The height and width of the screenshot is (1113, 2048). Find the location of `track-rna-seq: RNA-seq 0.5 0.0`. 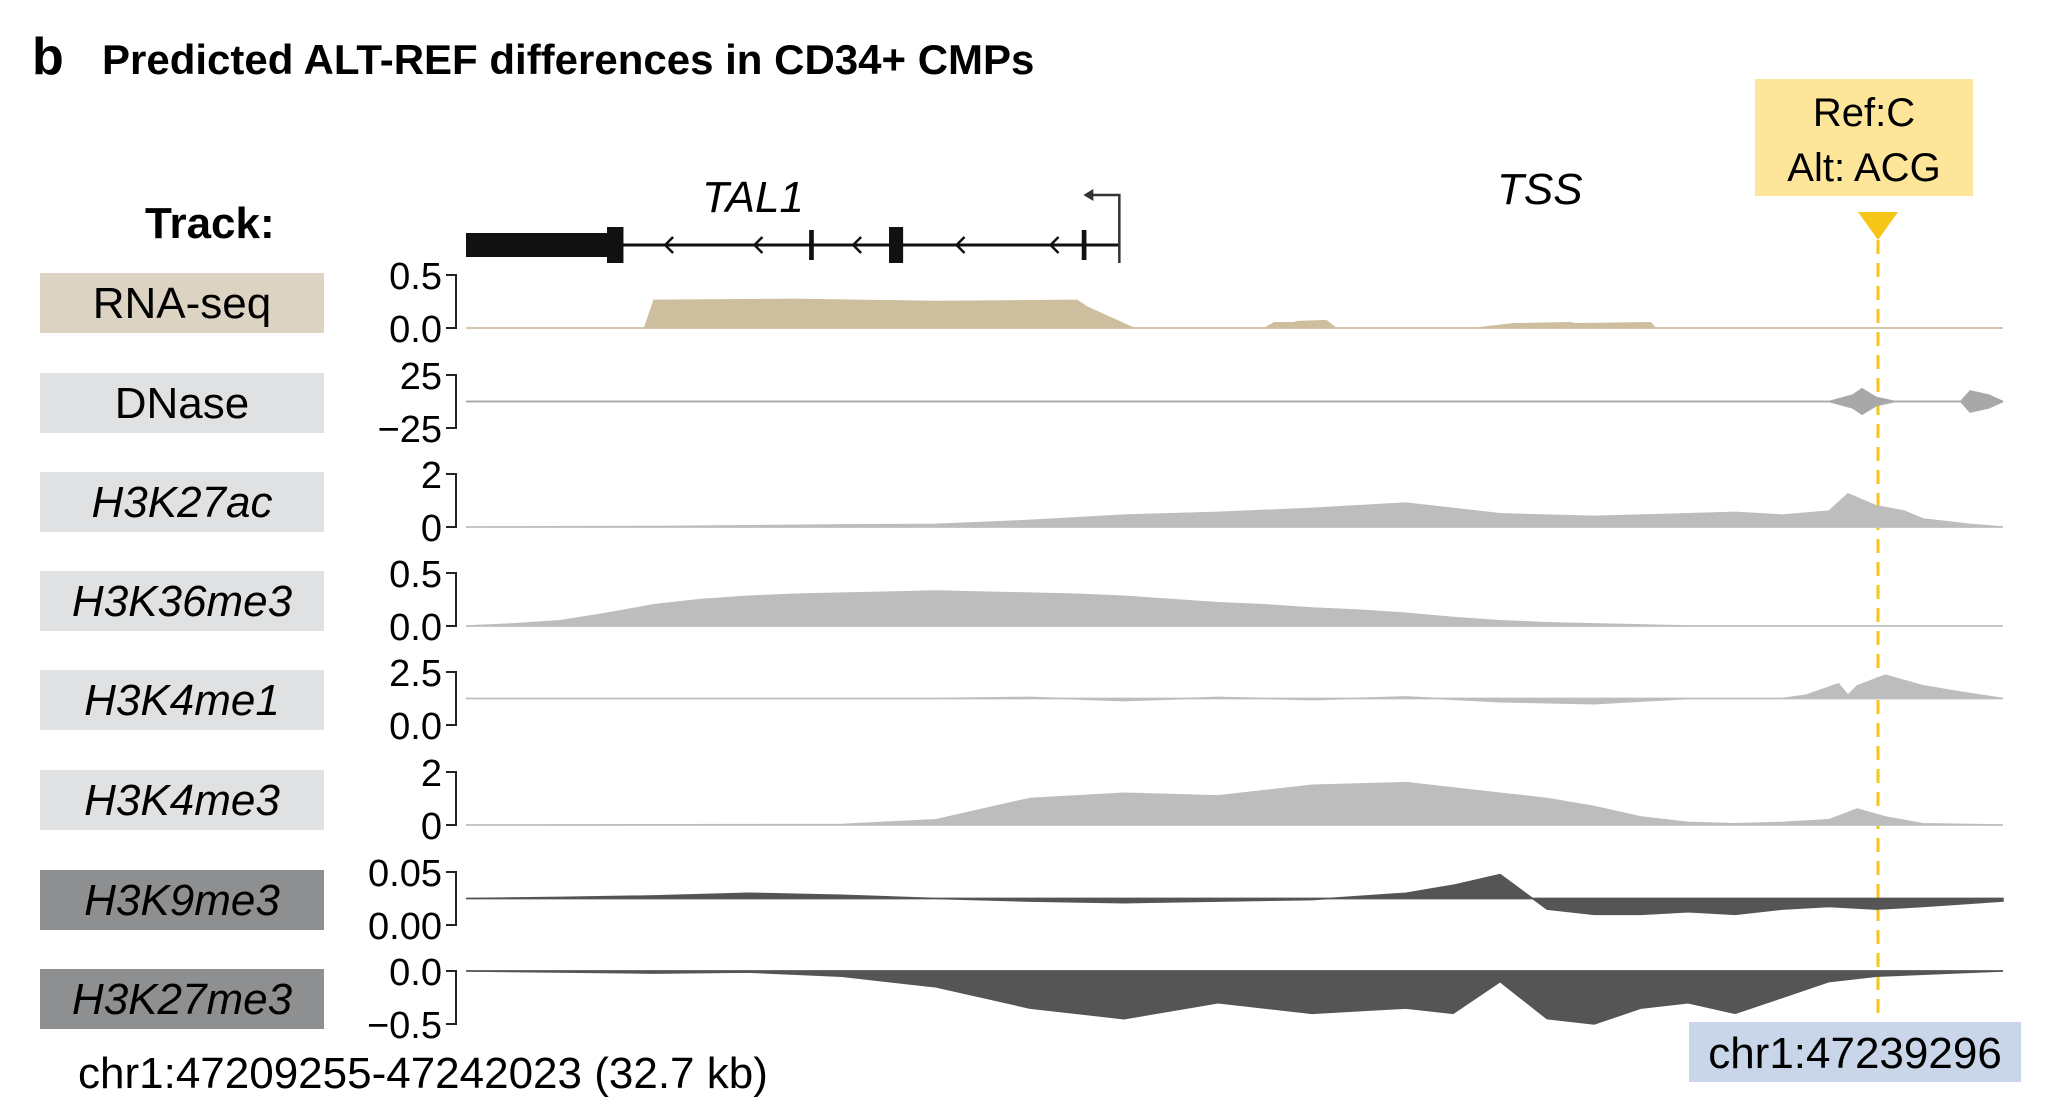

track-rna-seq: RNA-seq 0.5 0.0 is located at coordinates (1021, 303).